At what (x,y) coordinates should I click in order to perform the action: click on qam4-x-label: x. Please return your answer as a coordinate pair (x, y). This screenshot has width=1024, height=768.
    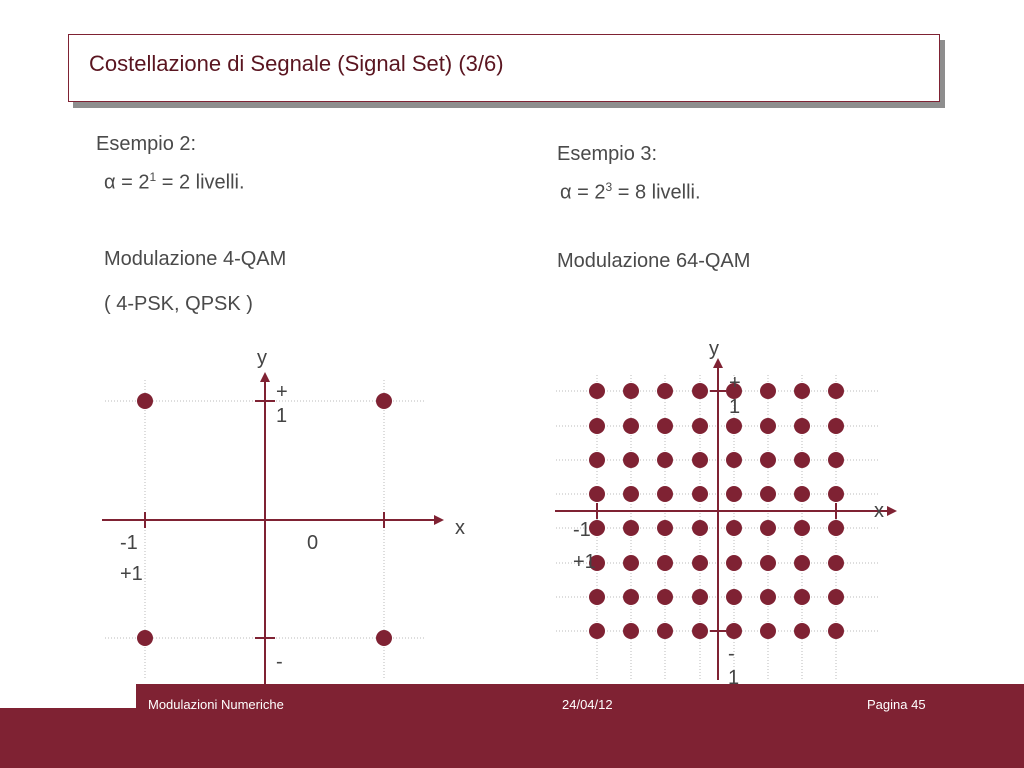
    Looking at the image, I should click on (460, 528).